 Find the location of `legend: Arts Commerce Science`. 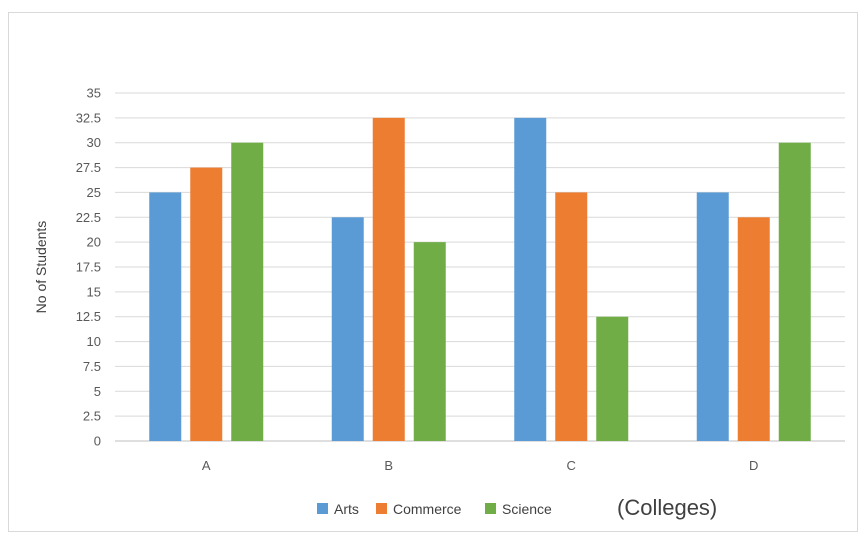

legend: Arts Commerce Science is located at coordinates (434, 509).